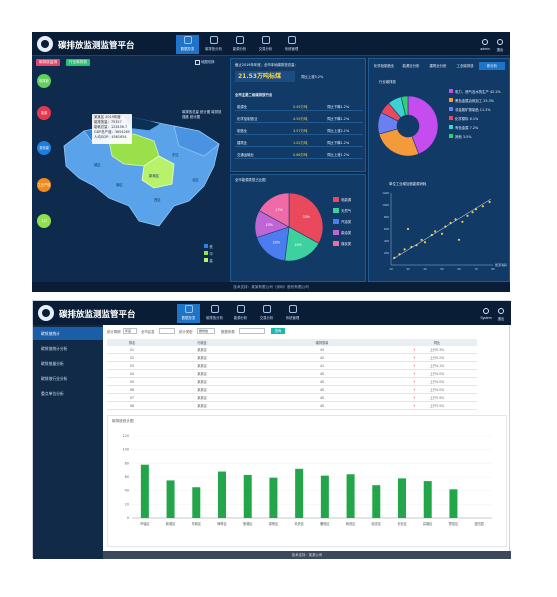 The image size is (557, 597). I want to click on carbon-monitor-button: 碳排放监测, so click(48, 62).